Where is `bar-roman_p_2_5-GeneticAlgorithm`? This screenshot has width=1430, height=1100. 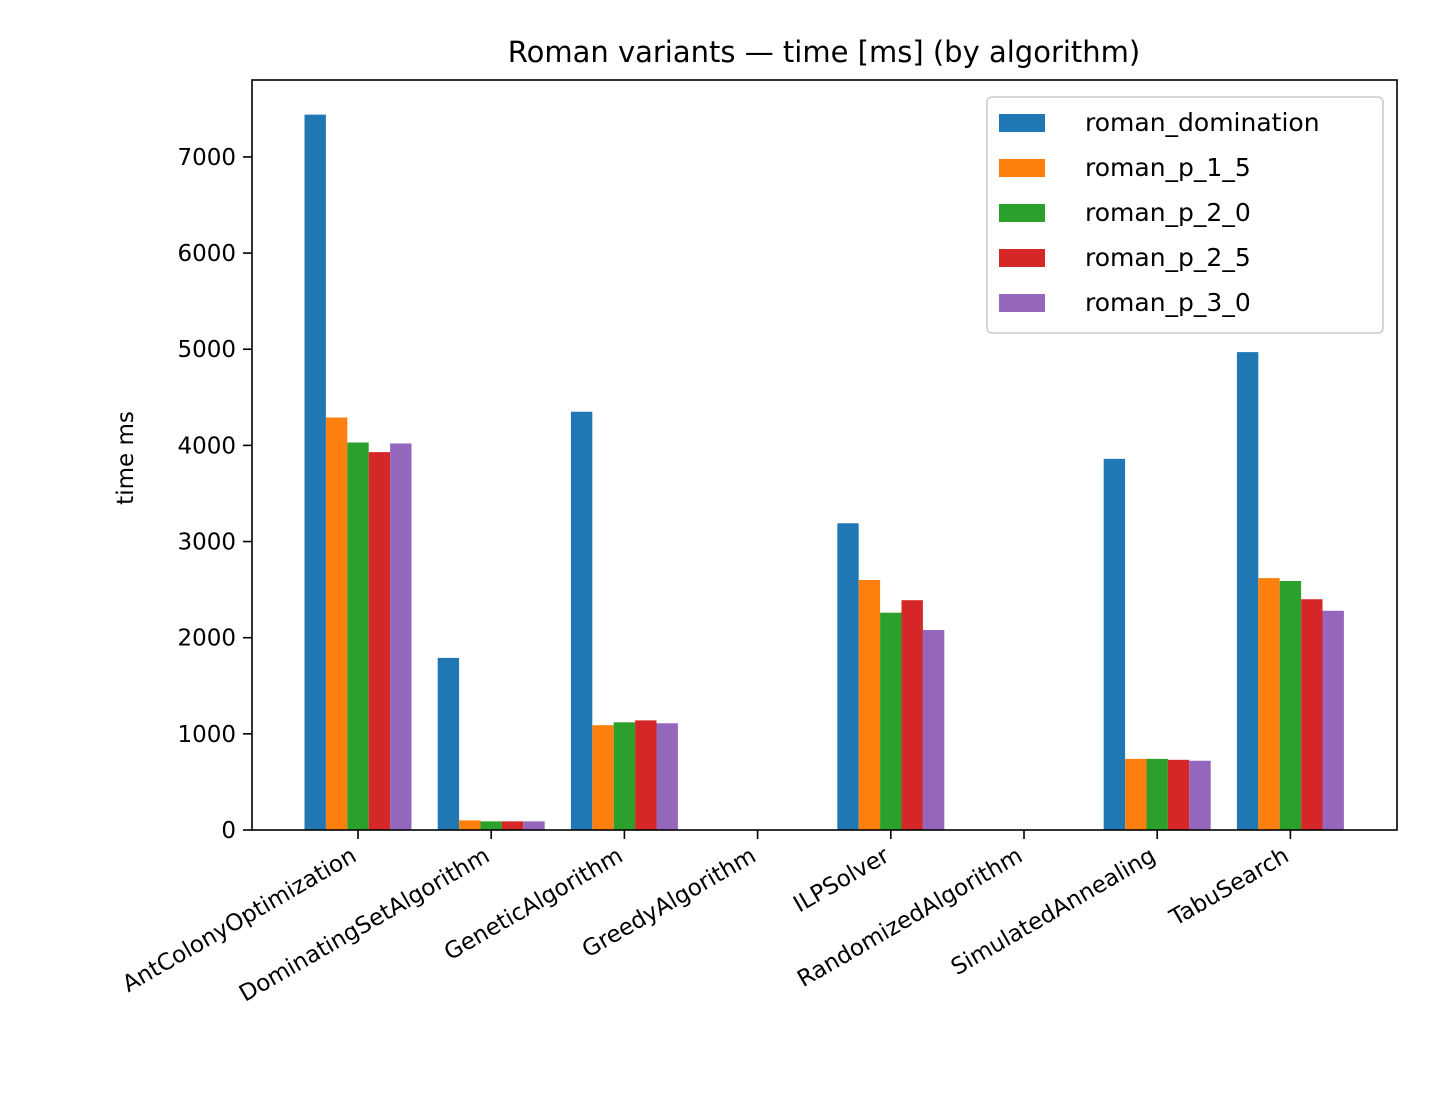
bar-roman_p_2_5-GeneticAlgorithm is located at coordinates (646, 775).